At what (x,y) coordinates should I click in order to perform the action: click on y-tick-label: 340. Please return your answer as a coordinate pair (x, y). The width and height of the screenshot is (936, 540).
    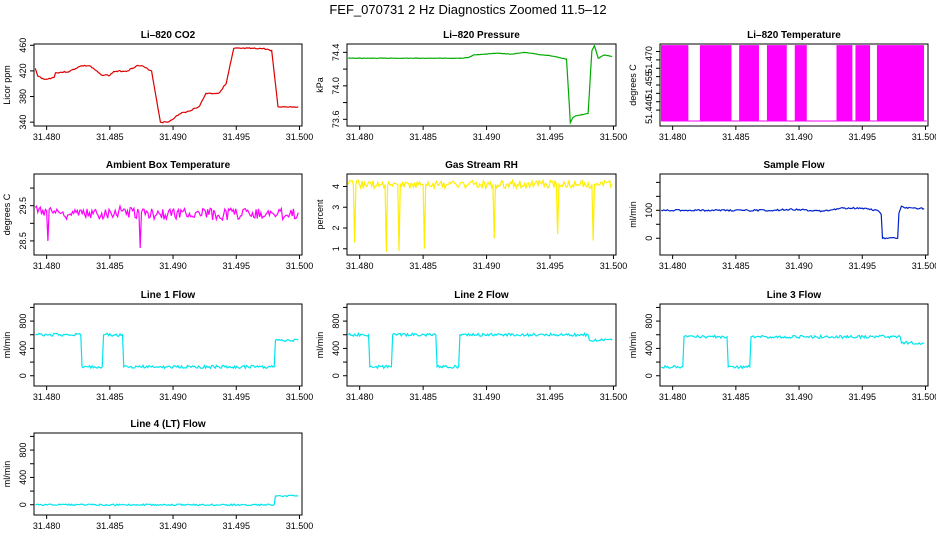
    Looking at the image, I should click on (23, 122).